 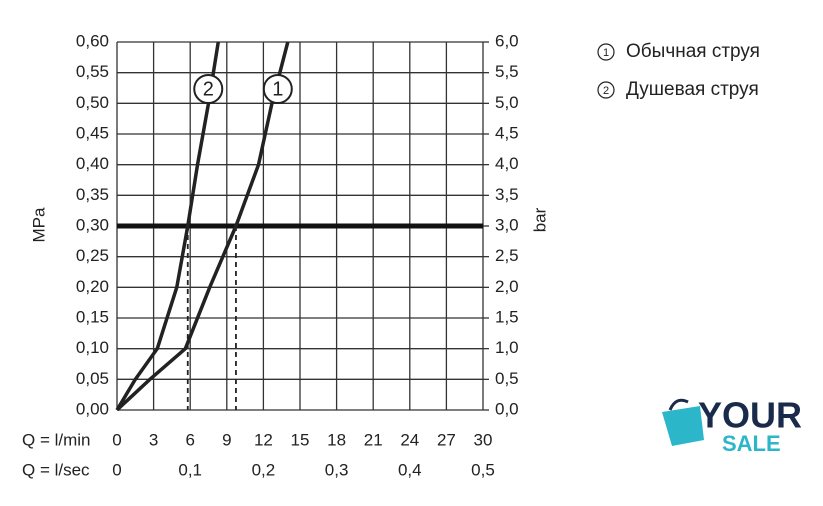 What do you see at coordinates (92, 102) in the screenshot?
I see `y-tick-label: 0,50` at bounding box center [92, 102].